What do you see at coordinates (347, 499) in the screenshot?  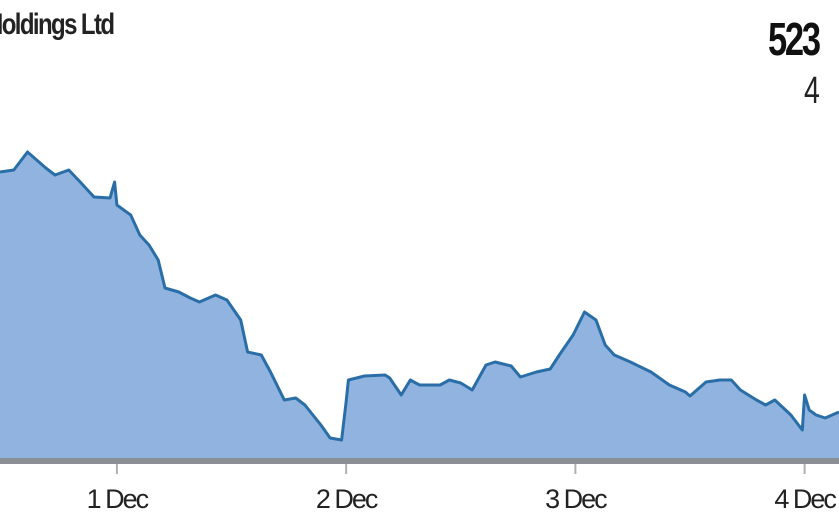 I see `x-tick-label: 2 Dec` at bounding box center [347, 499].